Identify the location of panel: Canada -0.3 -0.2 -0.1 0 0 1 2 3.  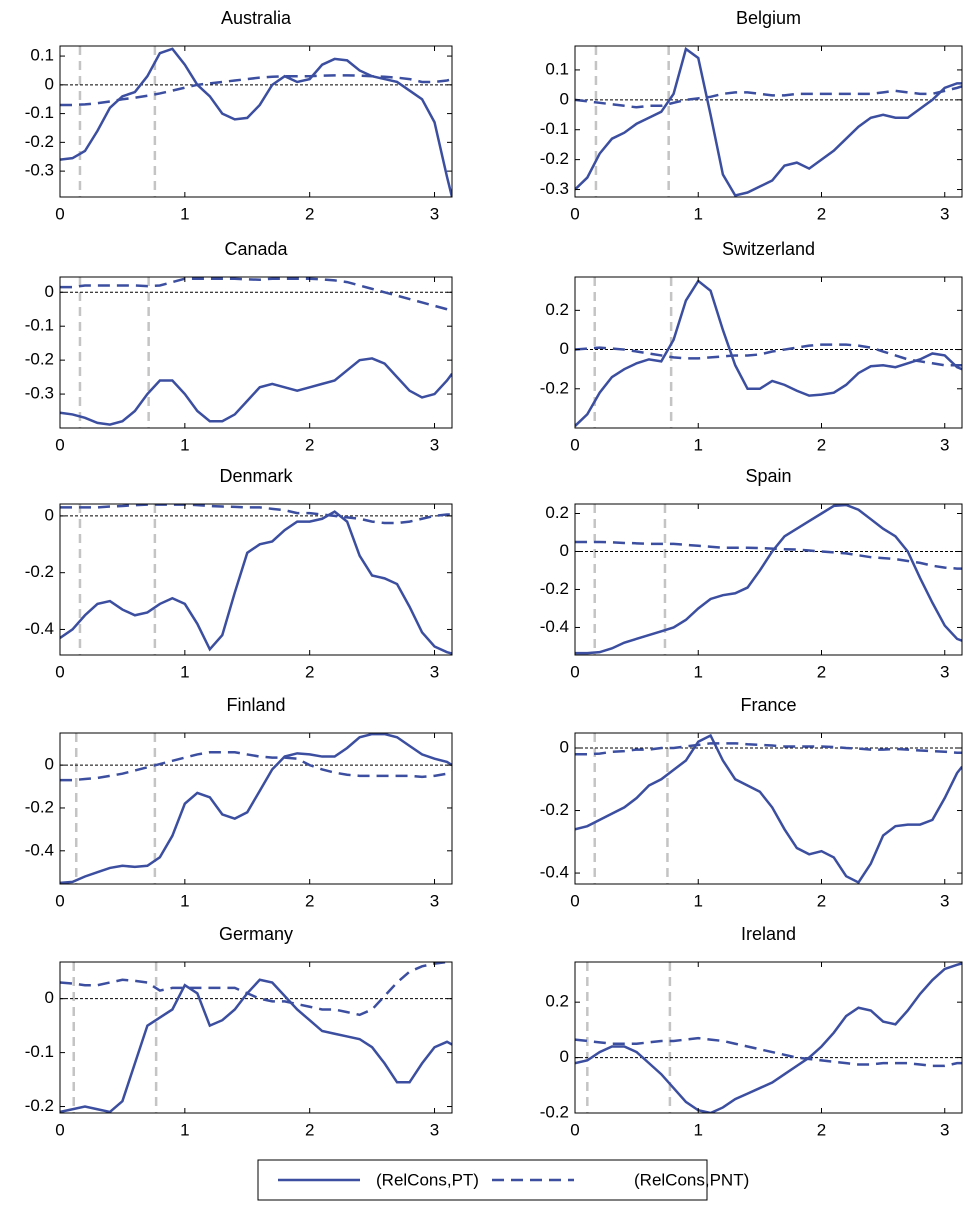
(239, 346).